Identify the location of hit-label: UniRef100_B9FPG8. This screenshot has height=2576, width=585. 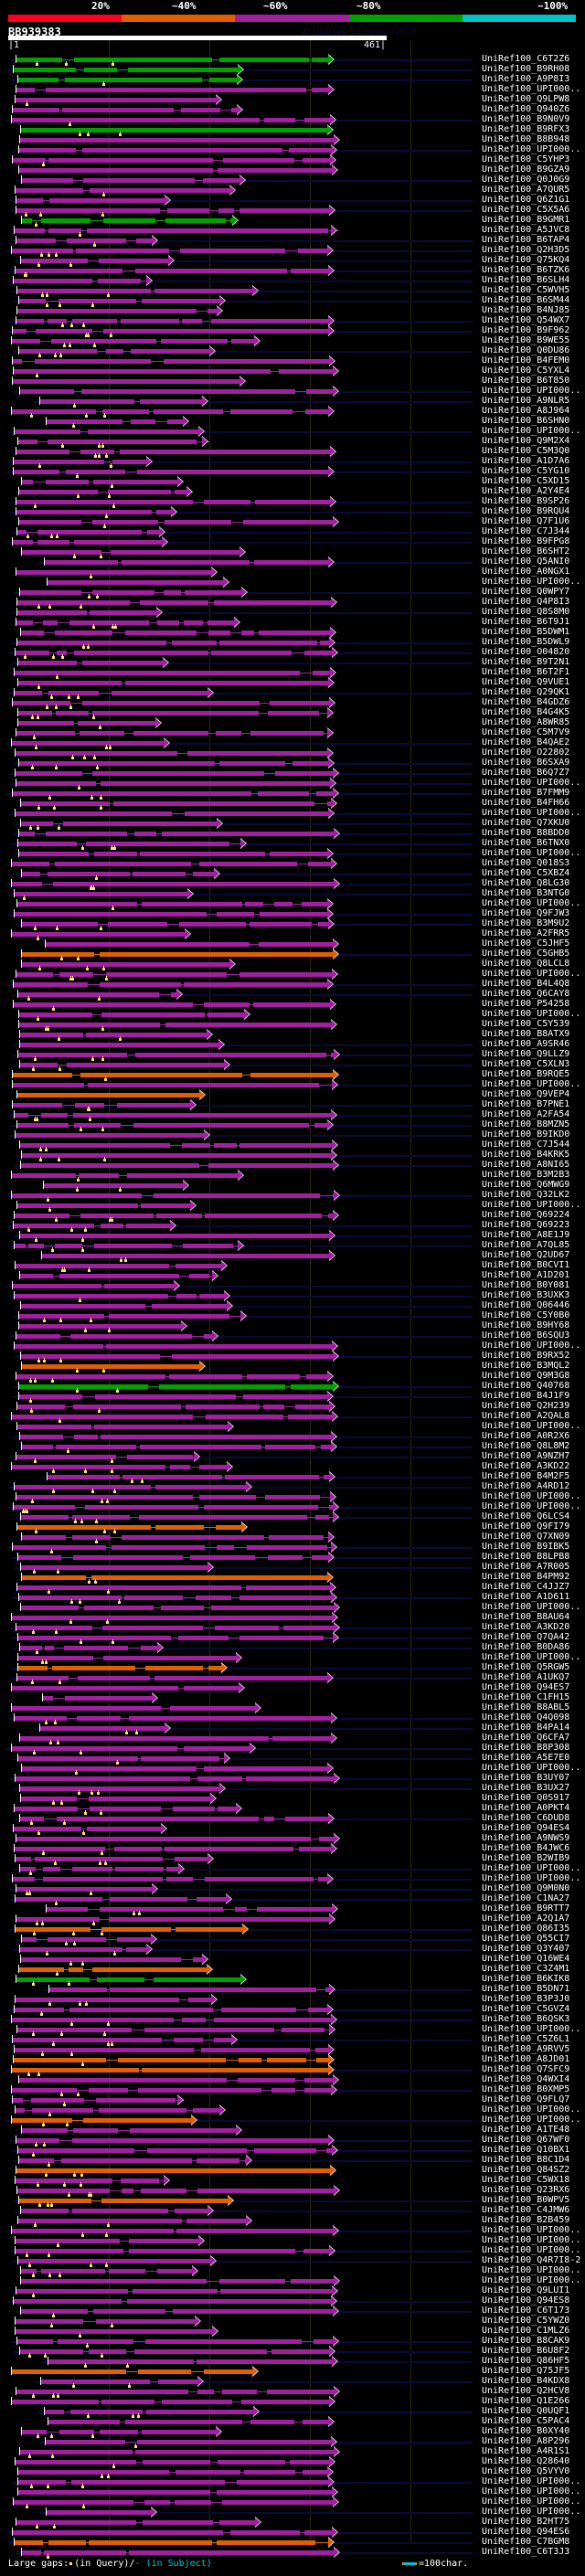
(526, 541).